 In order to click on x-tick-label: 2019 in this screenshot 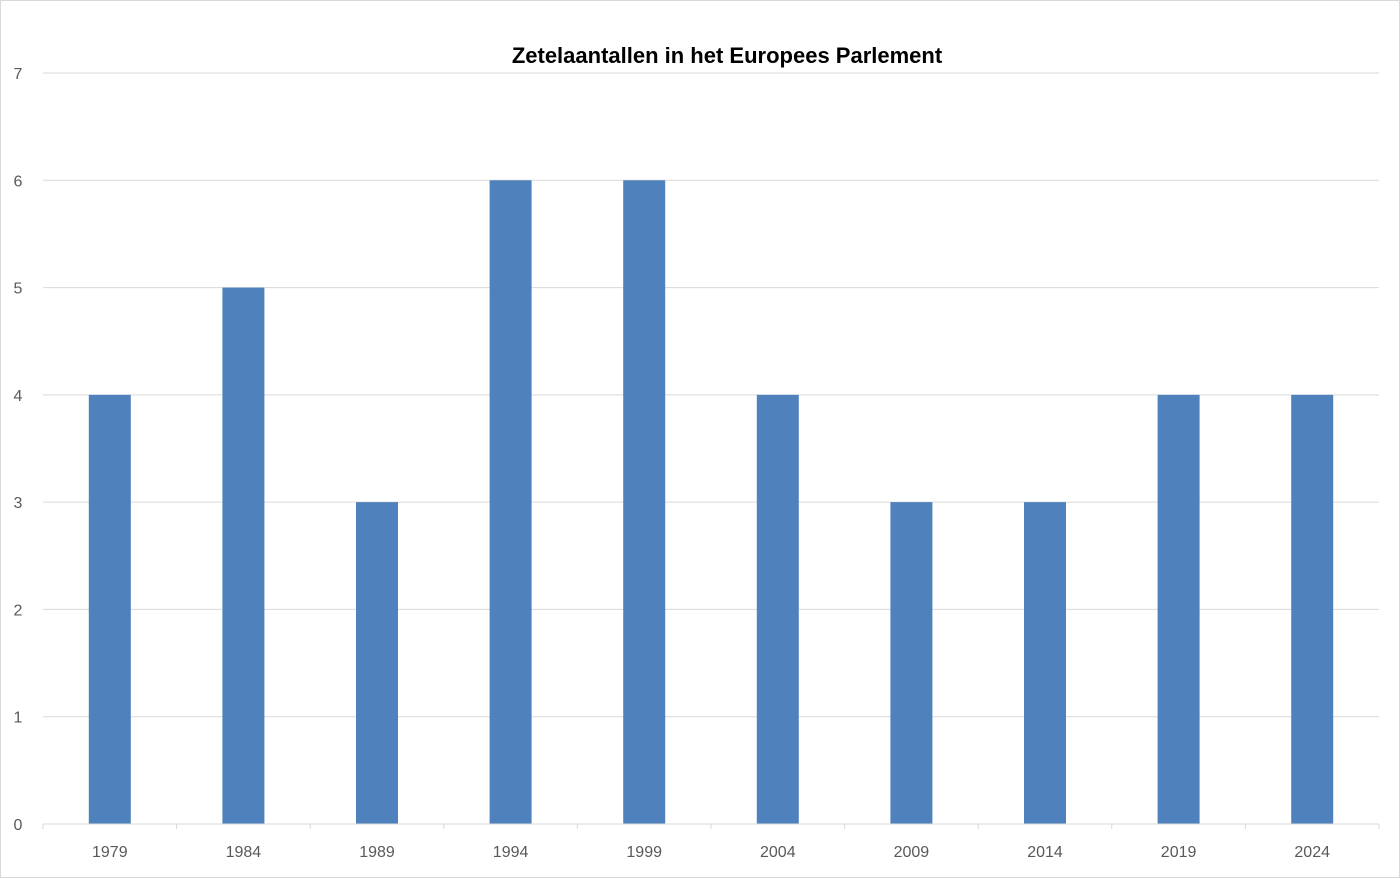, I will do `click(1179, 852)`.